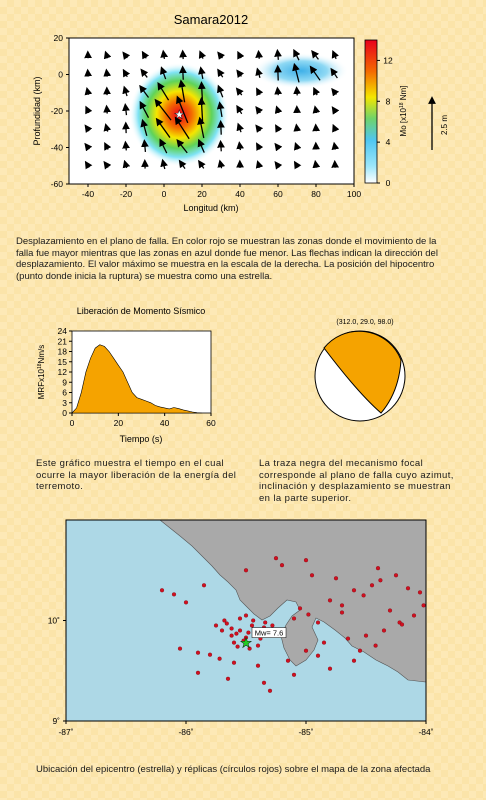 The image size is (486, 800). What do you see at coordinates (211, 19) in the screenshot?
I see `main-title: Samara2012` at bounding box center [211, 19].